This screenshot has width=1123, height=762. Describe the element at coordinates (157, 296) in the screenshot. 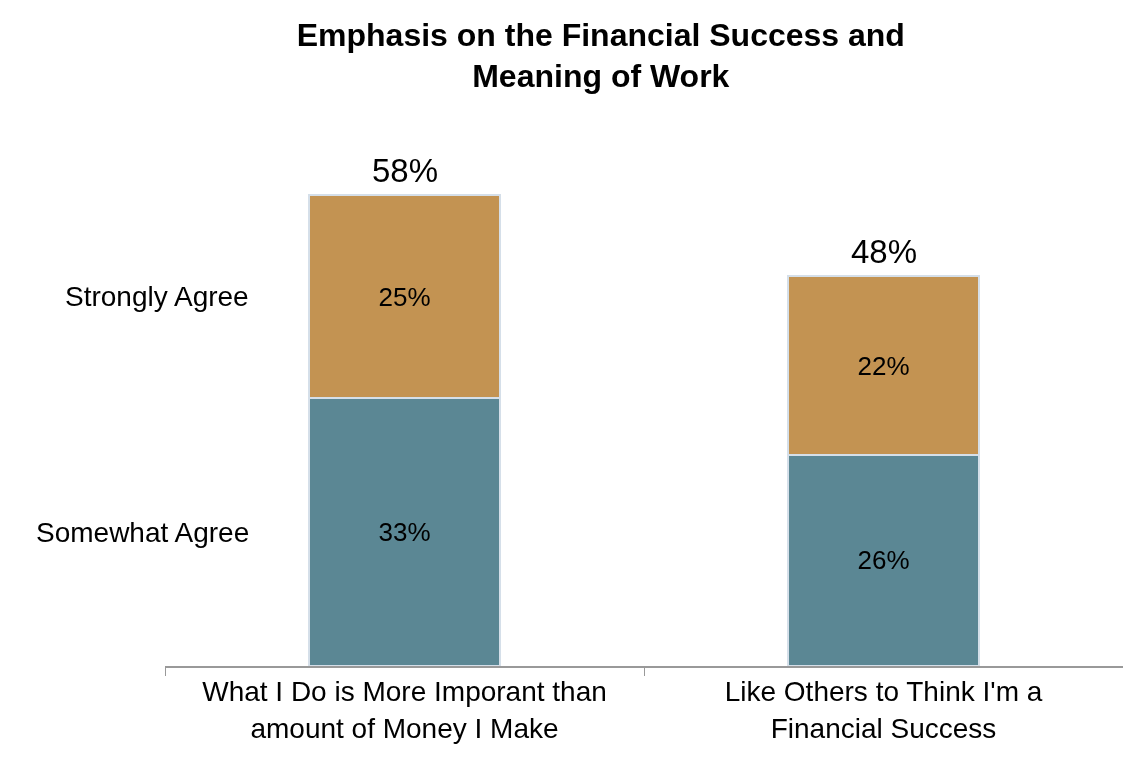

I see `text: Strongly Agree` at that location.